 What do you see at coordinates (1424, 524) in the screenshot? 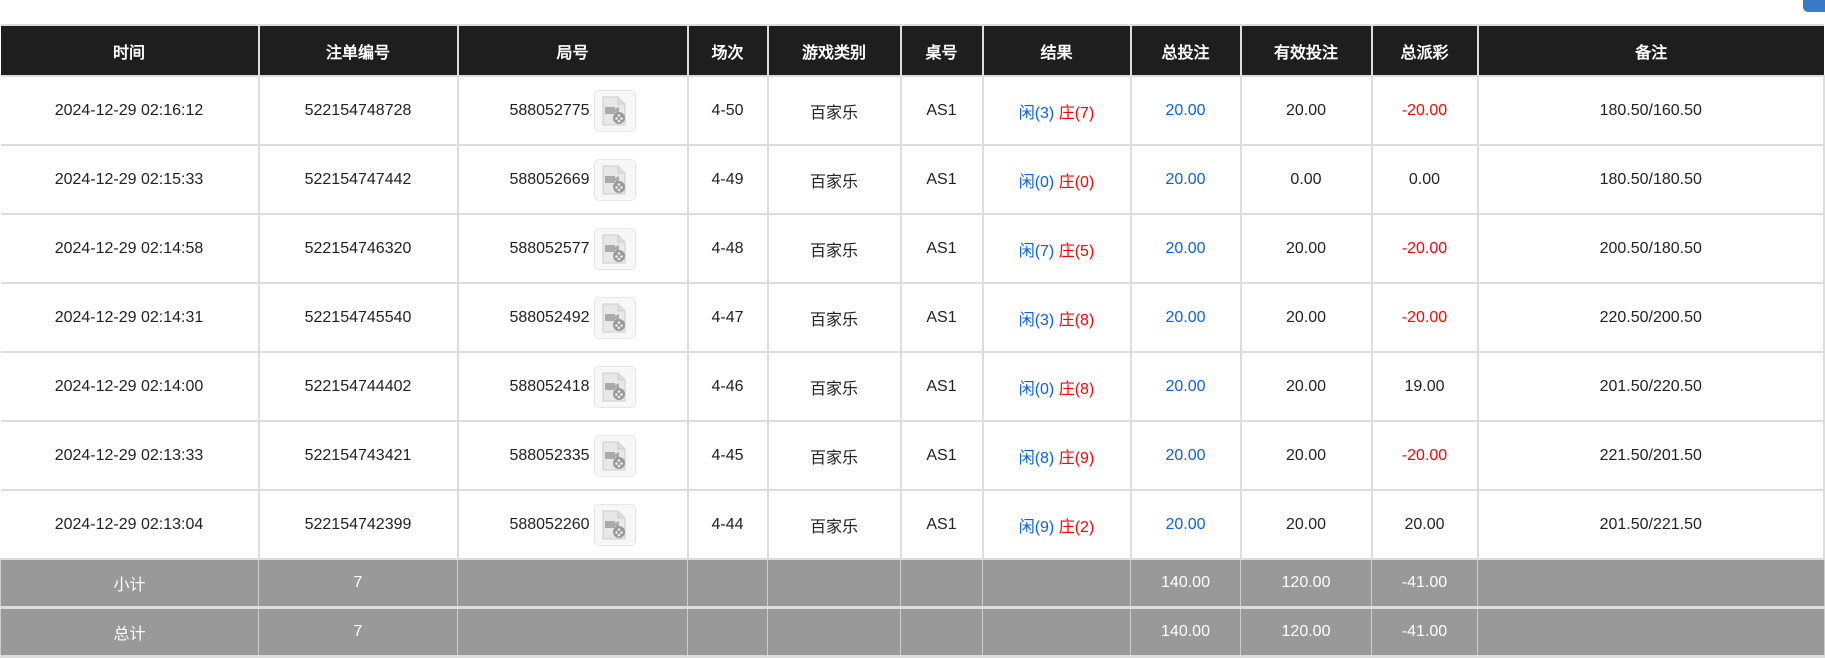
I see `payout-cell: 20.00` at bounding box center [1424, 524].